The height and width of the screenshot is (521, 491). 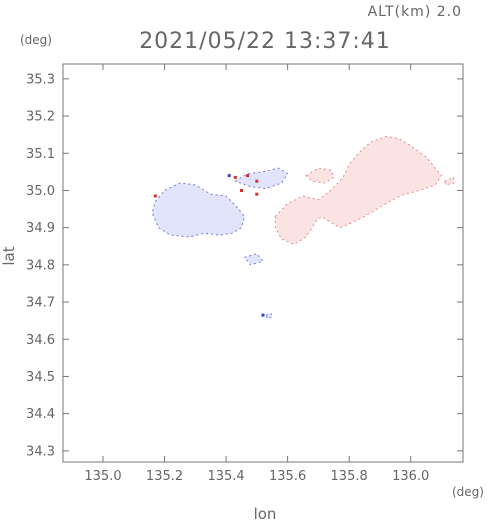 I want to click on x-tick-label: 135.0, so click(x=102, y=476).